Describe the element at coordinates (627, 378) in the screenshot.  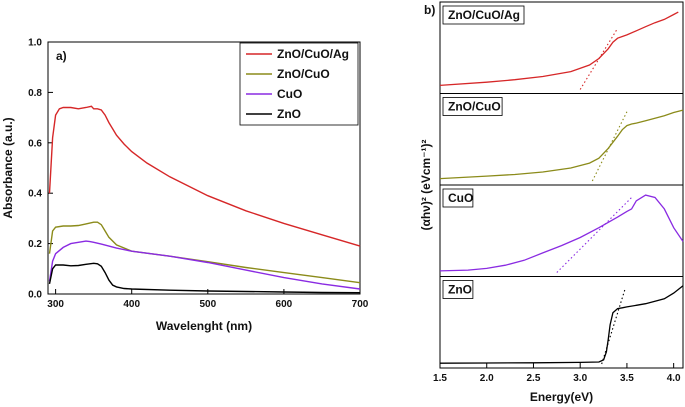
I see `x-tick-label: 3.5` at that location.